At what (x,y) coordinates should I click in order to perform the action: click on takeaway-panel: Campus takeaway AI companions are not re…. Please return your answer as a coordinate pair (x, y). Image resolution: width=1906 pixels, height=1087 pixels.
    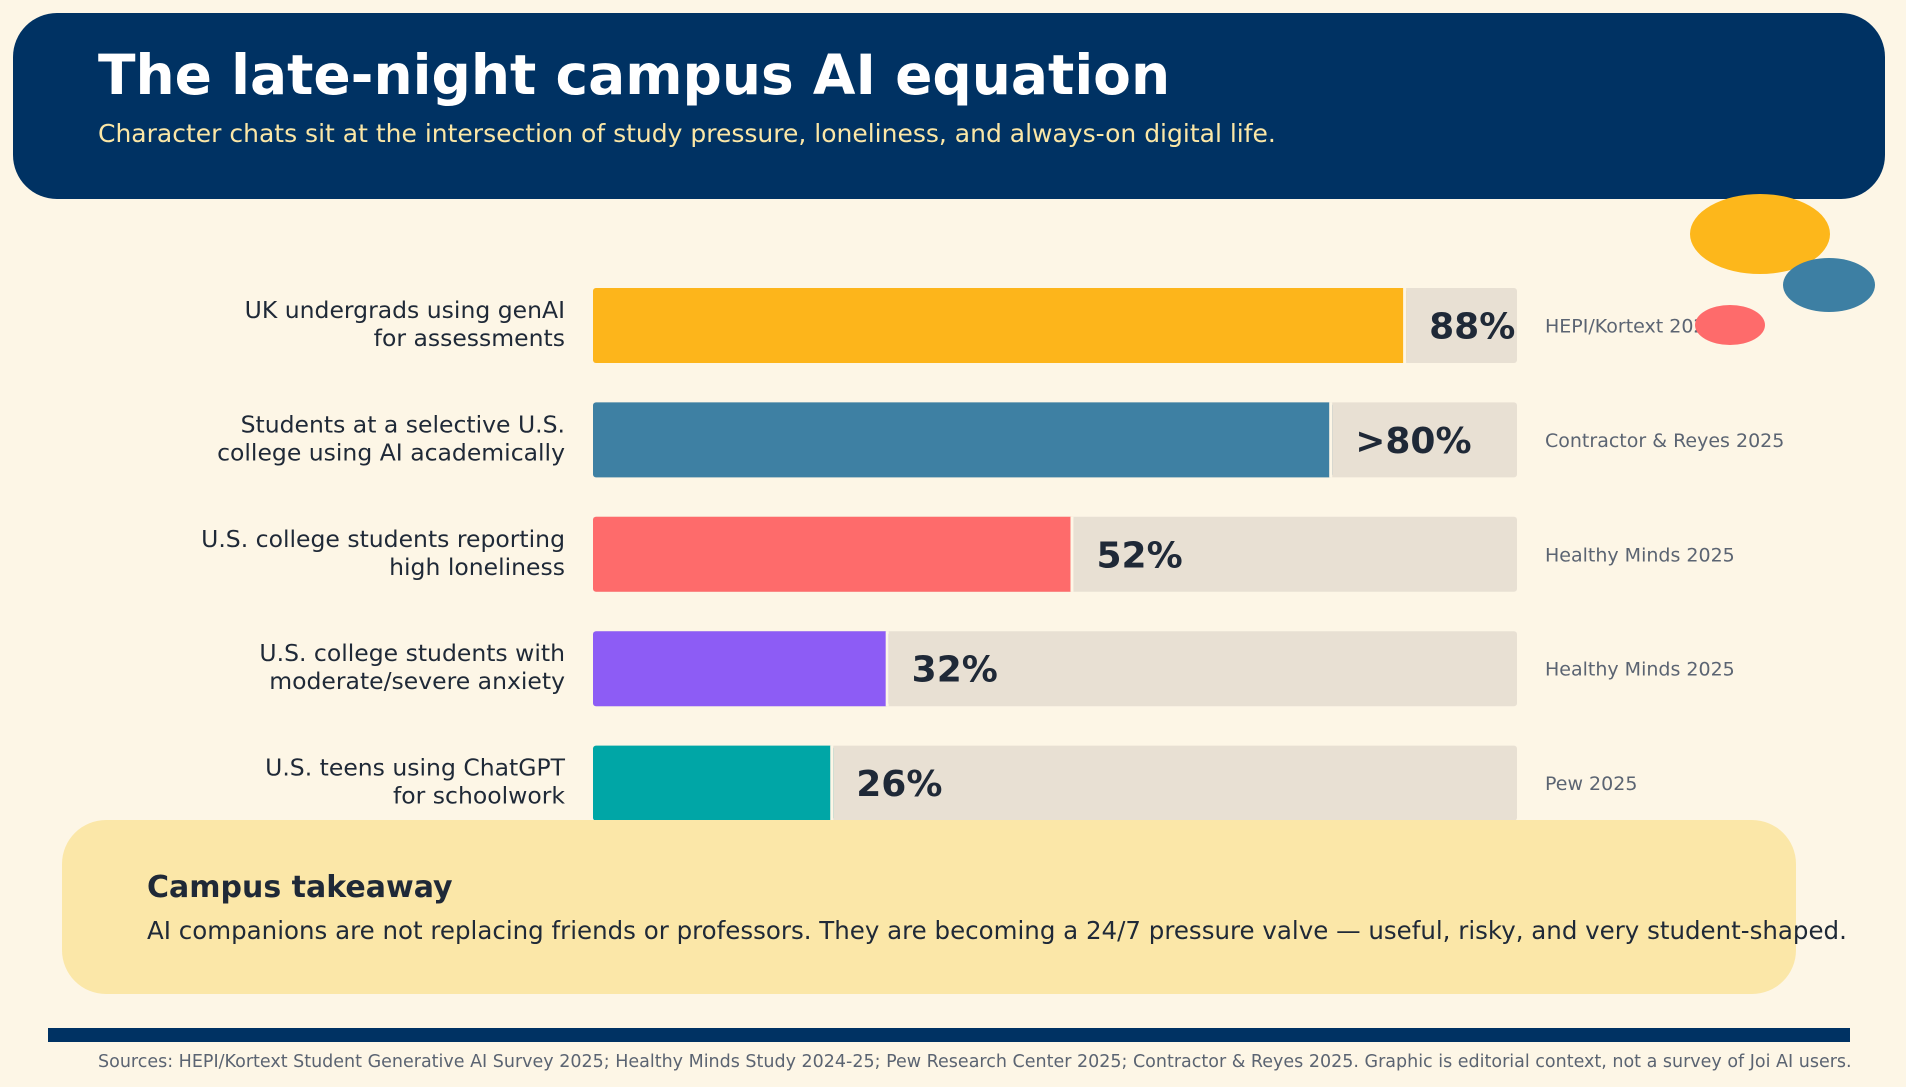
    Looking at the image, I should click on (954, 907).